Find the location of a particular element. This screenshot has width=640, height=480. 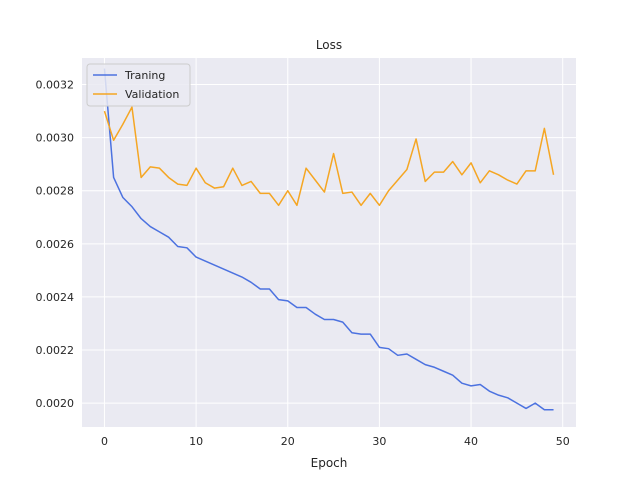

x-tick-label: 10 is located at coordinates (196, 441).